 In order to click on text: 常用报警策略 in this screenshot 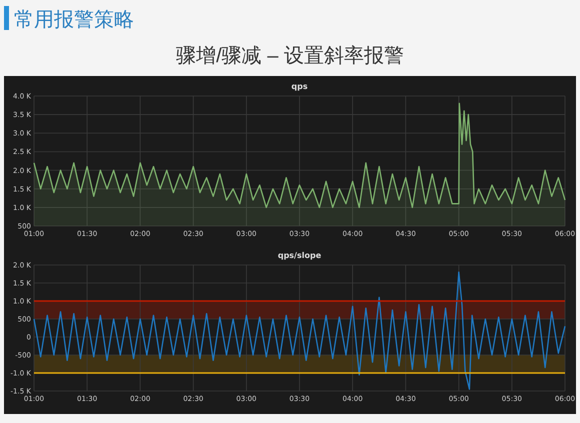, I will do `click(74, 20)`.